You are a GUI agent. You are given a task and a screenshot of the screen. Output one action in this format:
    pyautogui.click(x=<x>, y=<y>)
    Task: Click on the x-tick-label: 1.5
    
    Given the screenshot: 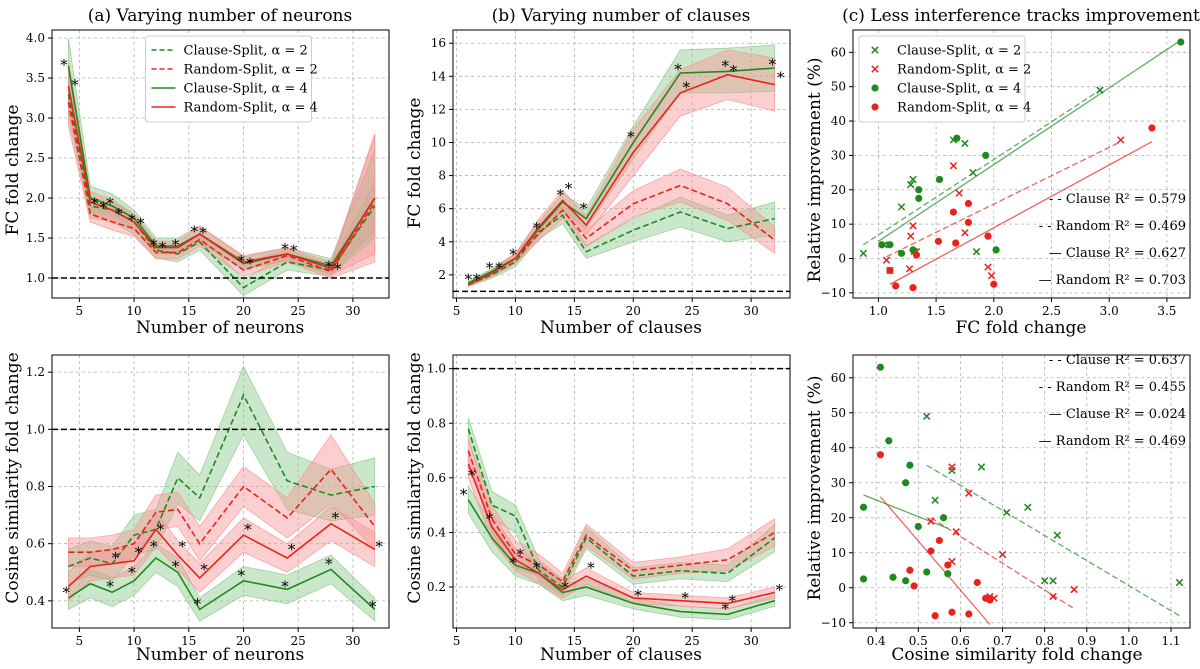 What is the action you would take?
    pyautogui.click(x=936, y=311)
    